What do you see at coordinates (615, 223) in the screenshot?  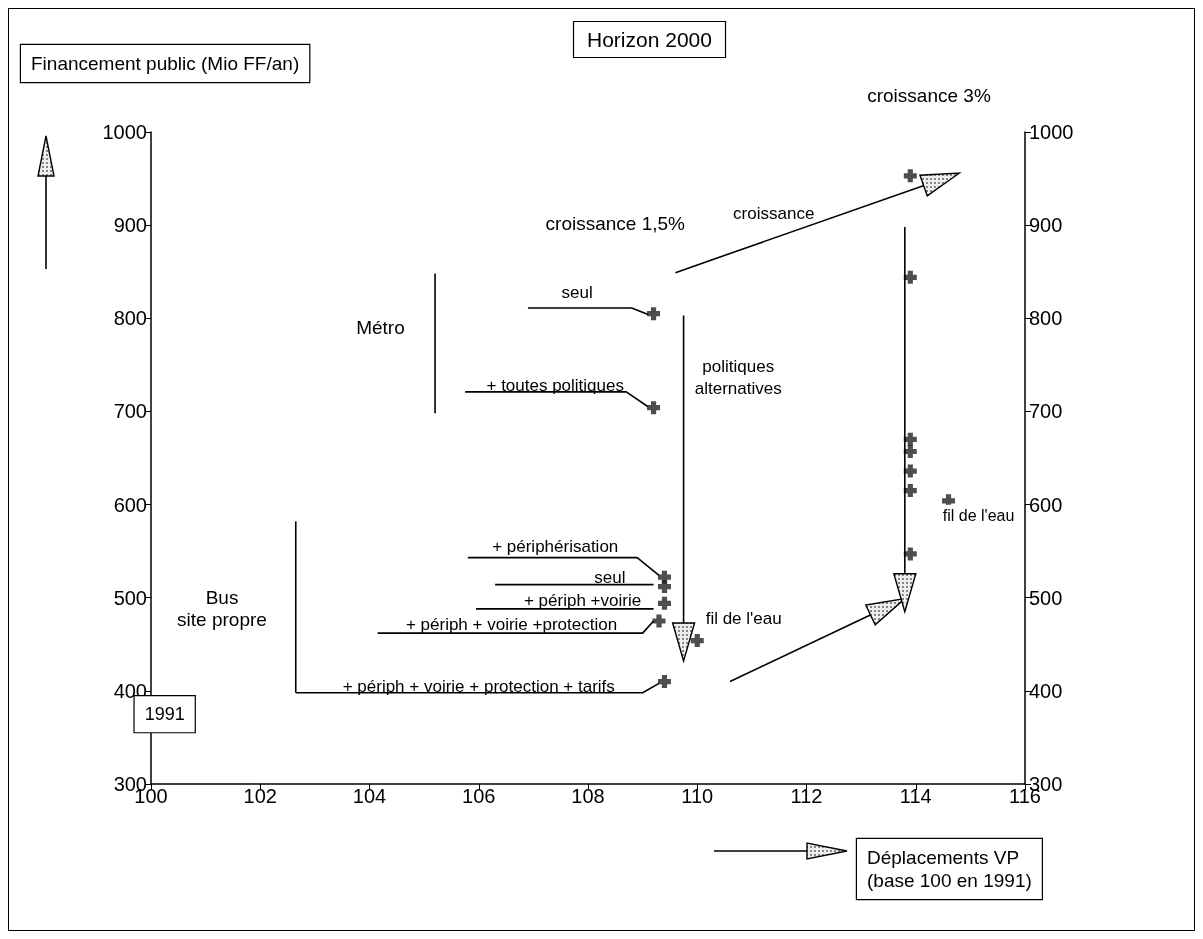 I see `annotation: croissance 1,5%` at bounding box center [615, 223].